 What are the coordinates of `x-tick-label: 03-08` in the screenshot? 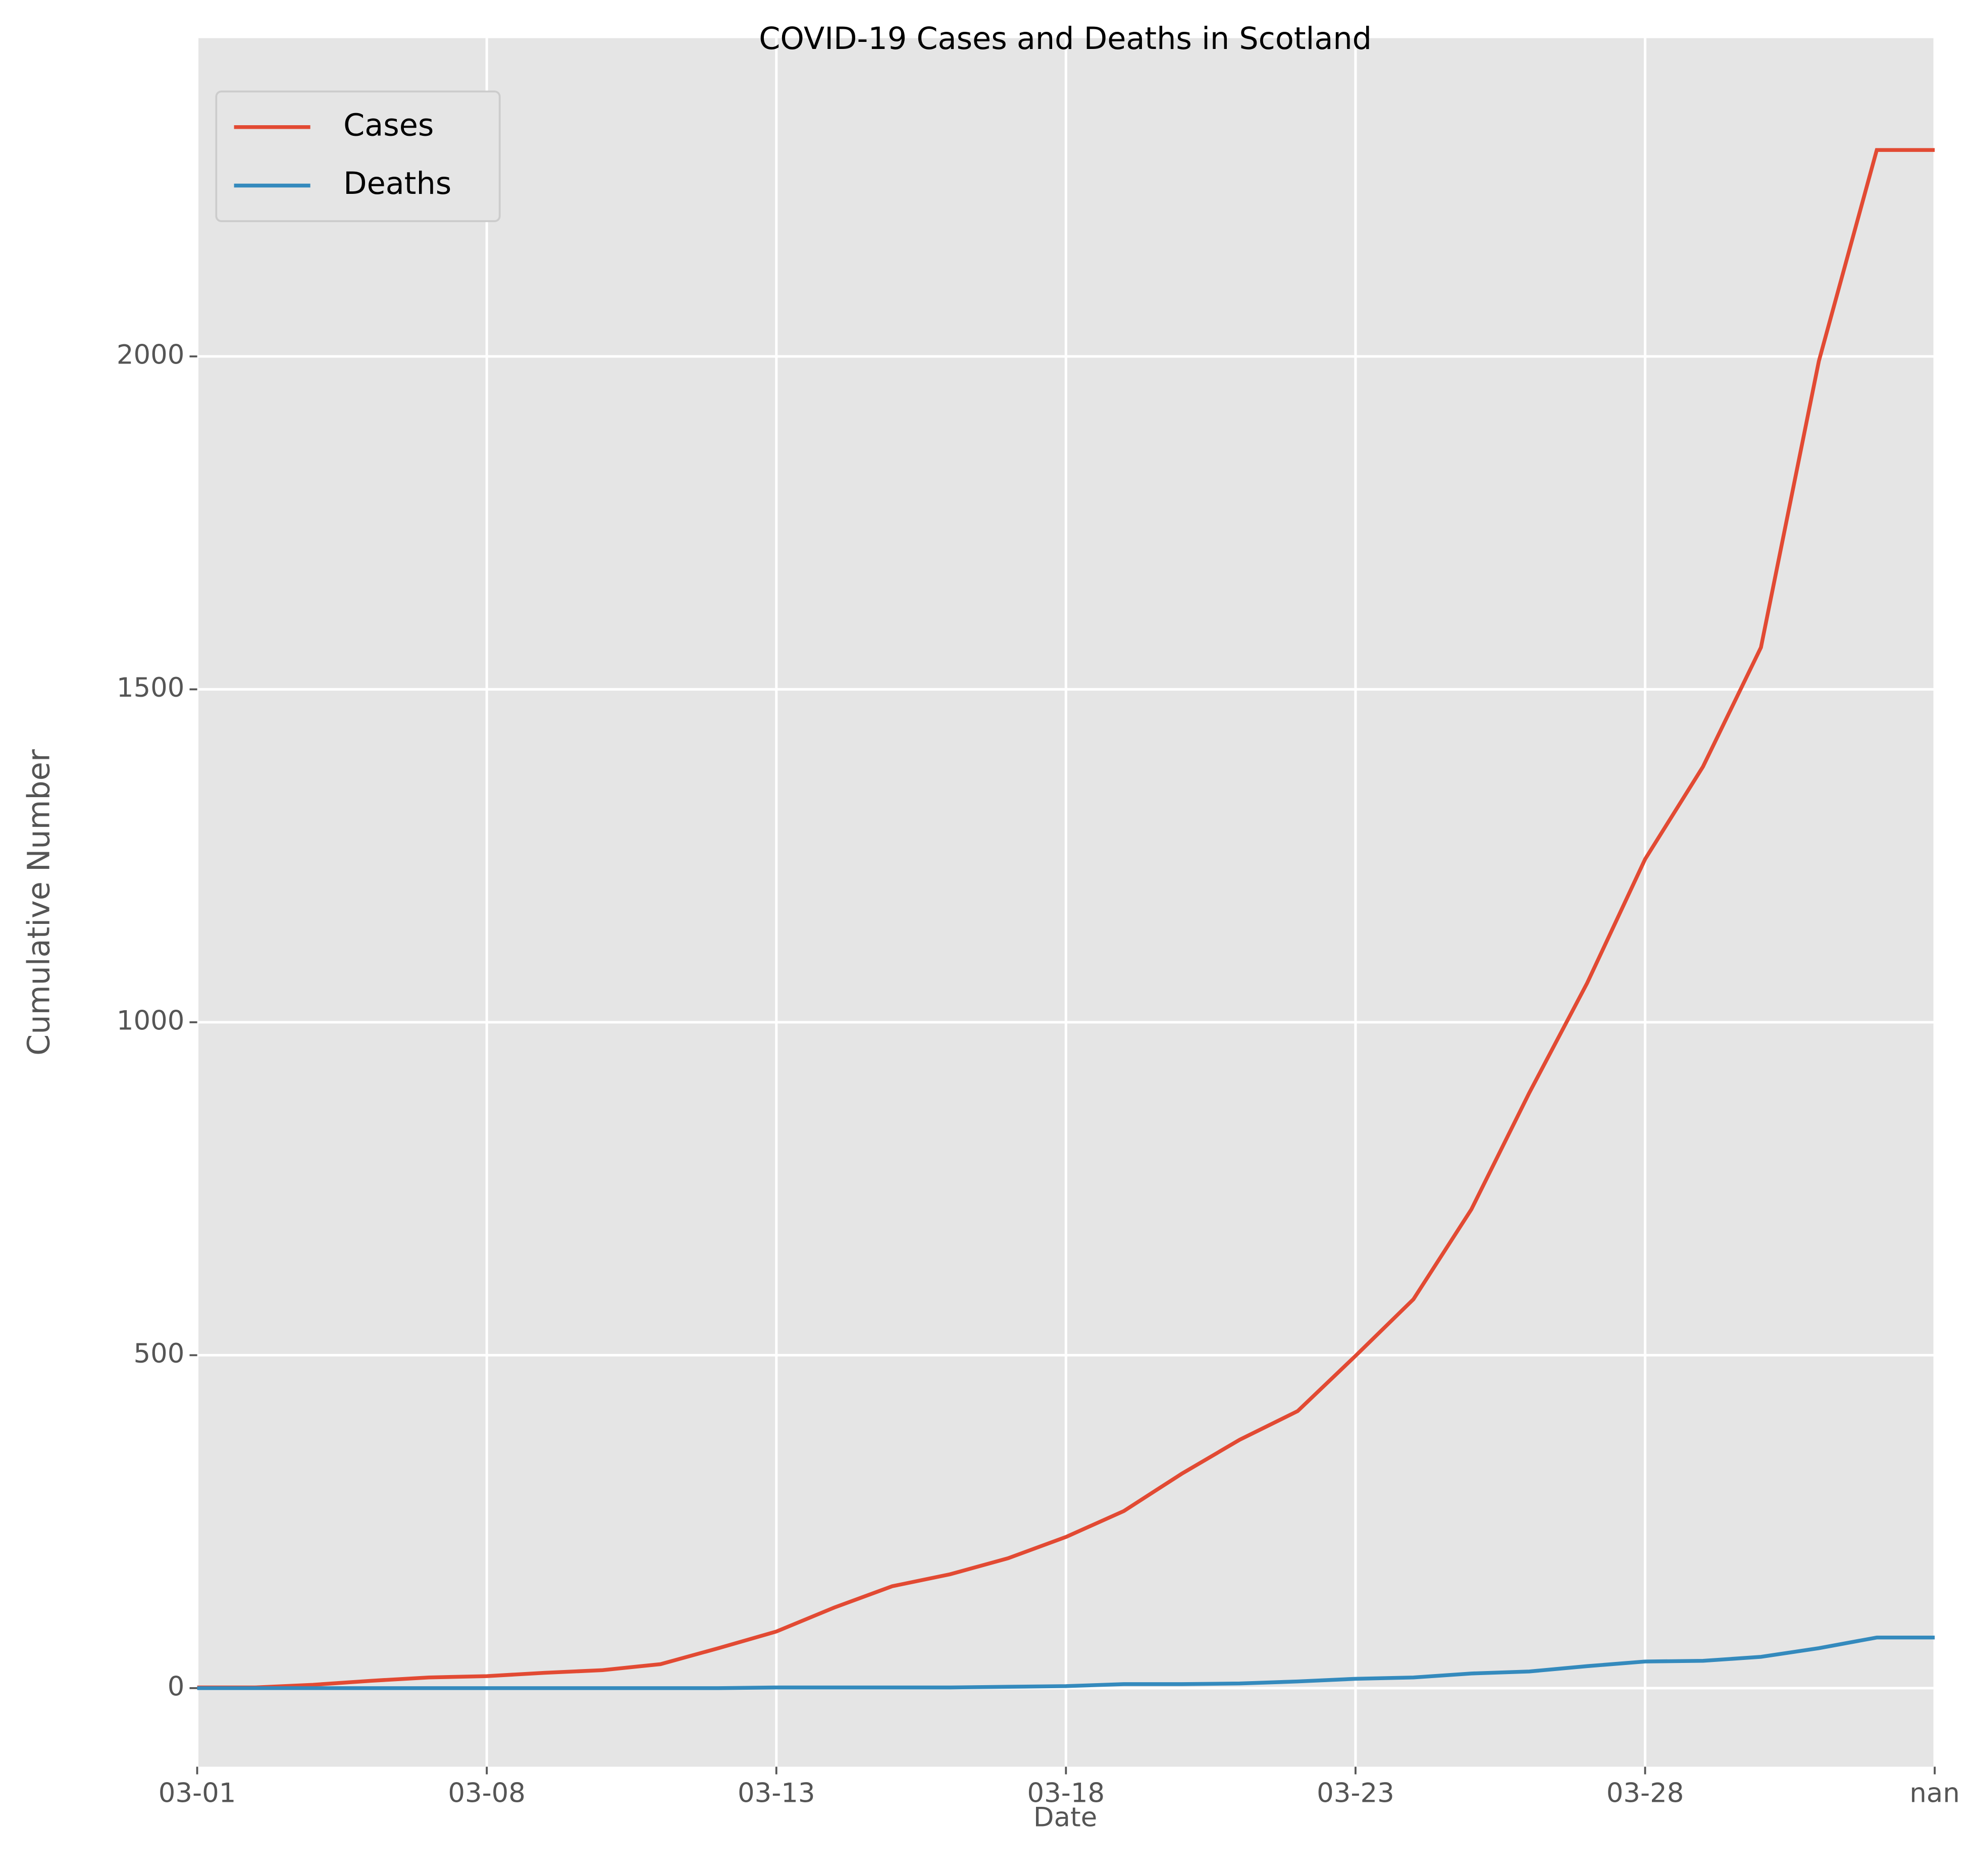 It's located at (487, 1794).